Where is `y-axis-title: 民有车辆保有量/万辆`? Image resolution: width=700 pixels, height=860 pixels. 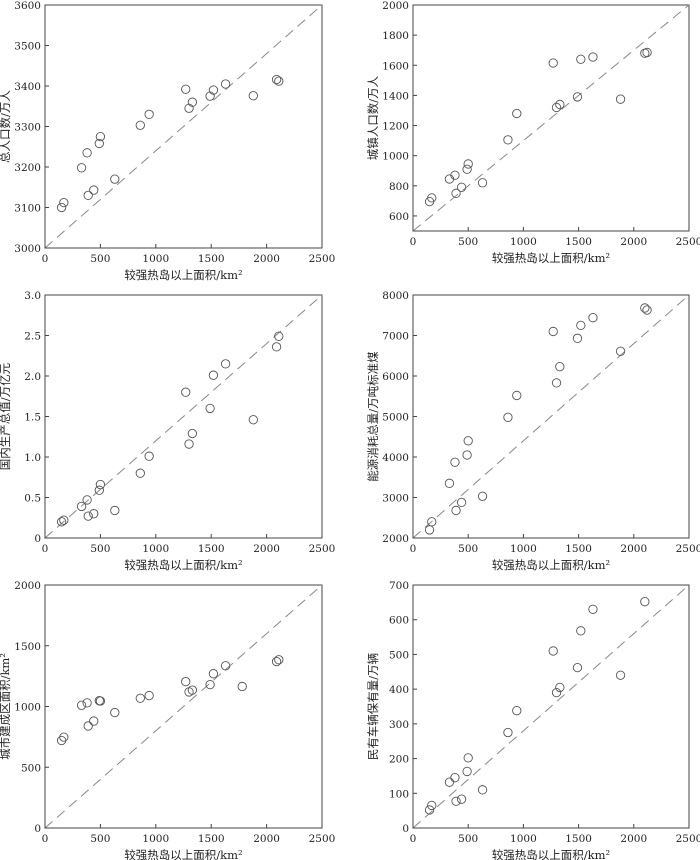
y-axis-title: 民有车辆保有量/万辆 is located at coordinates (373, 706).